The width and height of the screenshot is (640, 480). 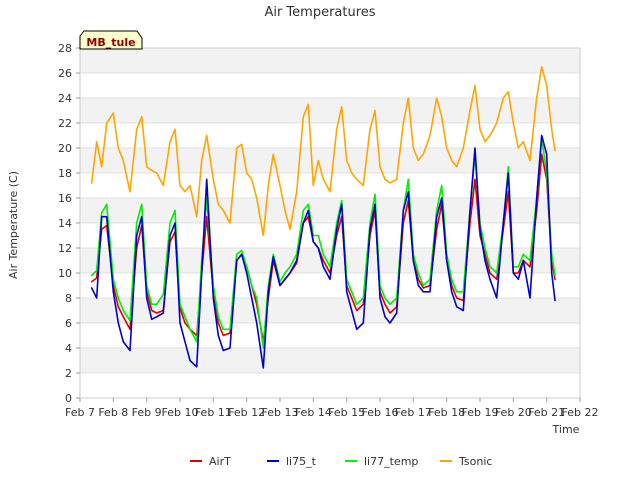 What do you see at coordinates (113, 412) in the screenshot?
I see `x-tick-label: Feb 8` at bounding box center [113, 412].